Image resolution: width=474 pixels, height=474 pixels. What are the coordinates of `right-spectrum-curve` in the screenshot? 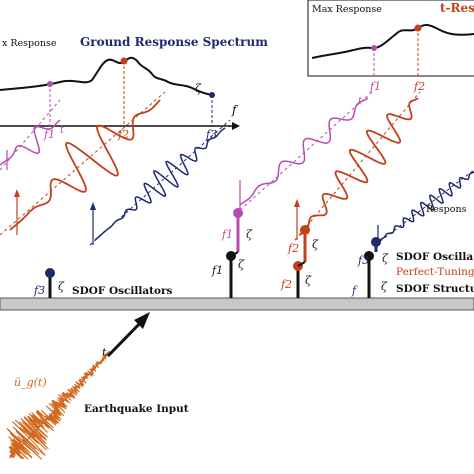 It's located at (392, 41).